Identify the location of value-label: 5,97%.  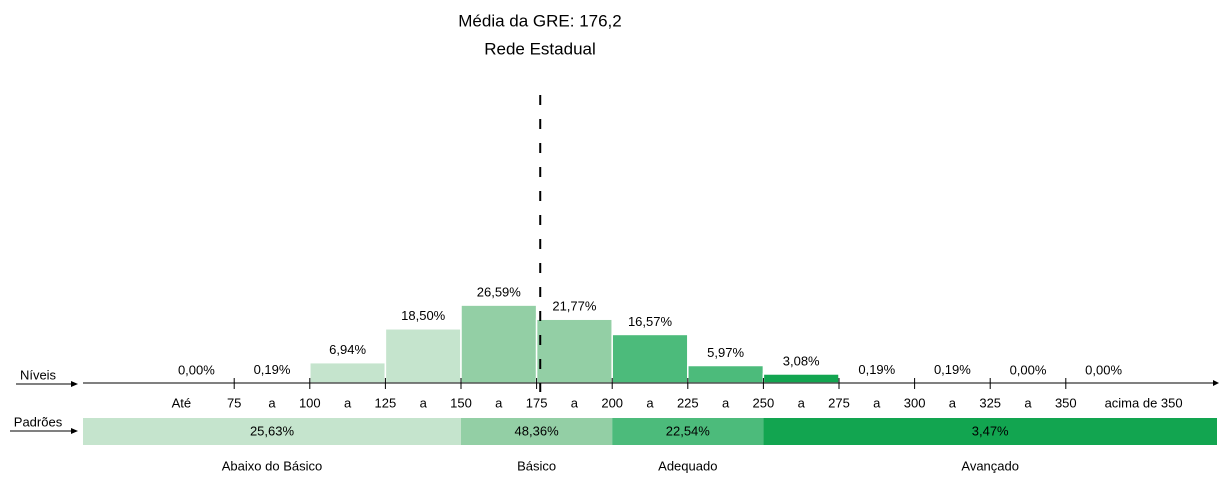
(725, 352).